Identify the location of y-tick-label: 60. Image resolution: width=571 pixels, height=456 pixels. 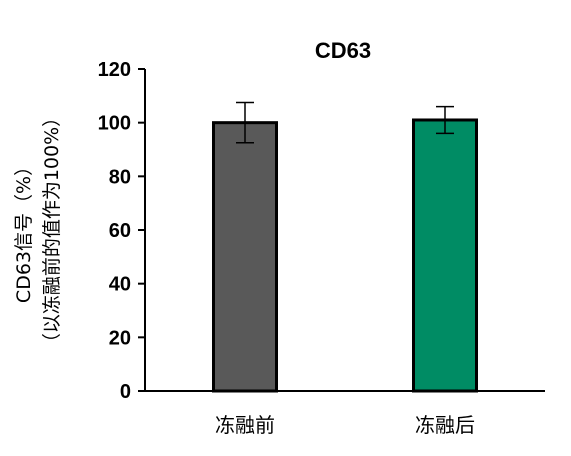
(120, 231).